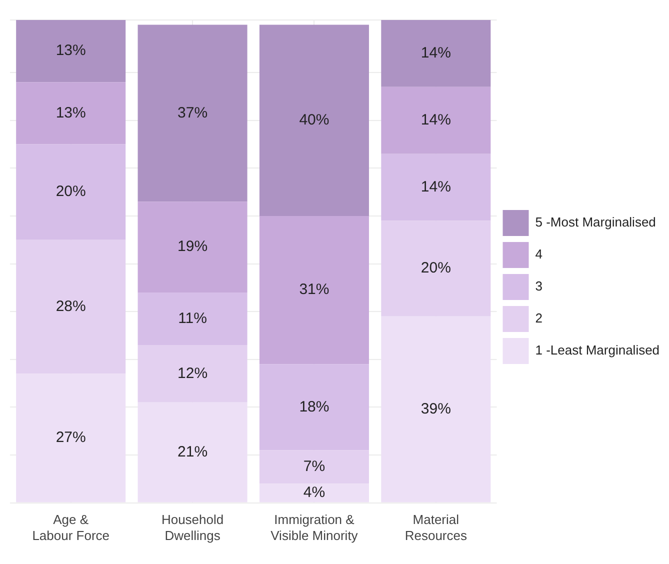 The image size is (669, 564). I want to click on data-label: 37%, so click(193, 113).